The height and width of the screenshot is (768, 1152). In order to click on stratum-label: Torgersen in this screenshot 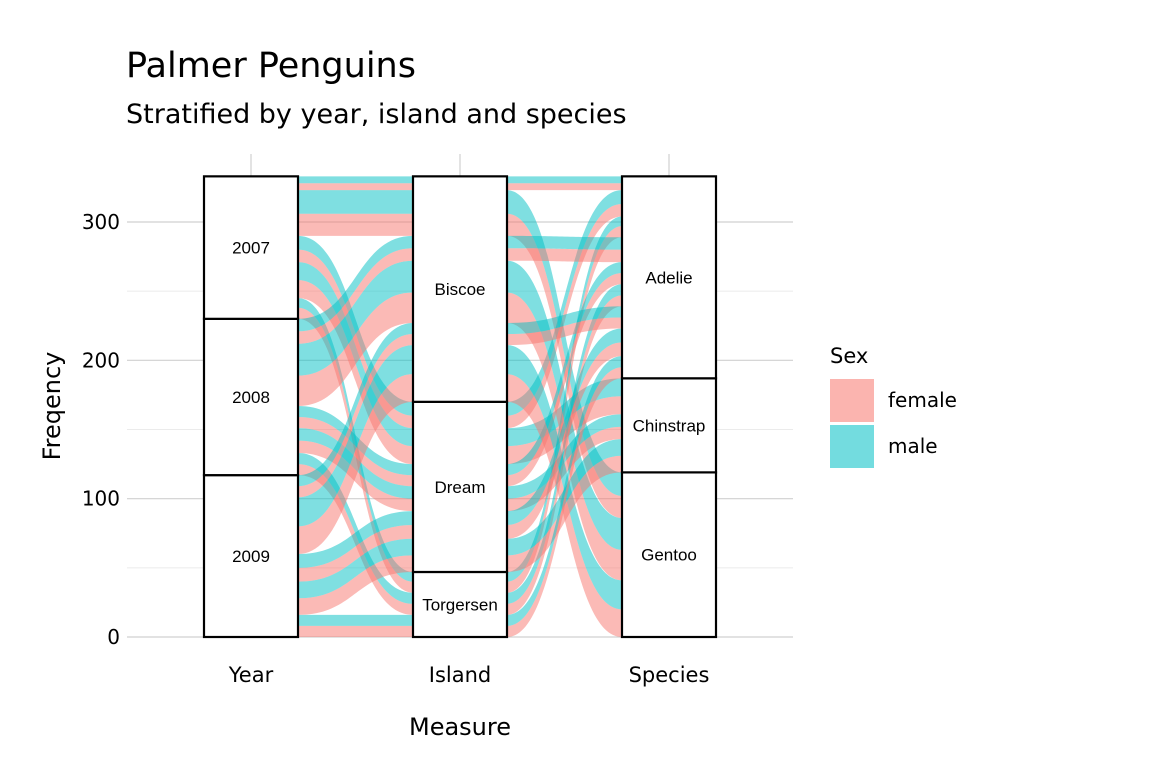, I will do `click(460, 604)`.